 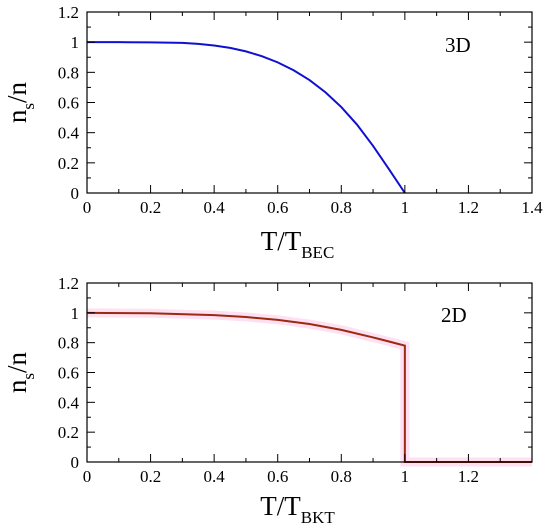 I want to click on x-axis-title: T/TBKT, so click(x=297, y=509).